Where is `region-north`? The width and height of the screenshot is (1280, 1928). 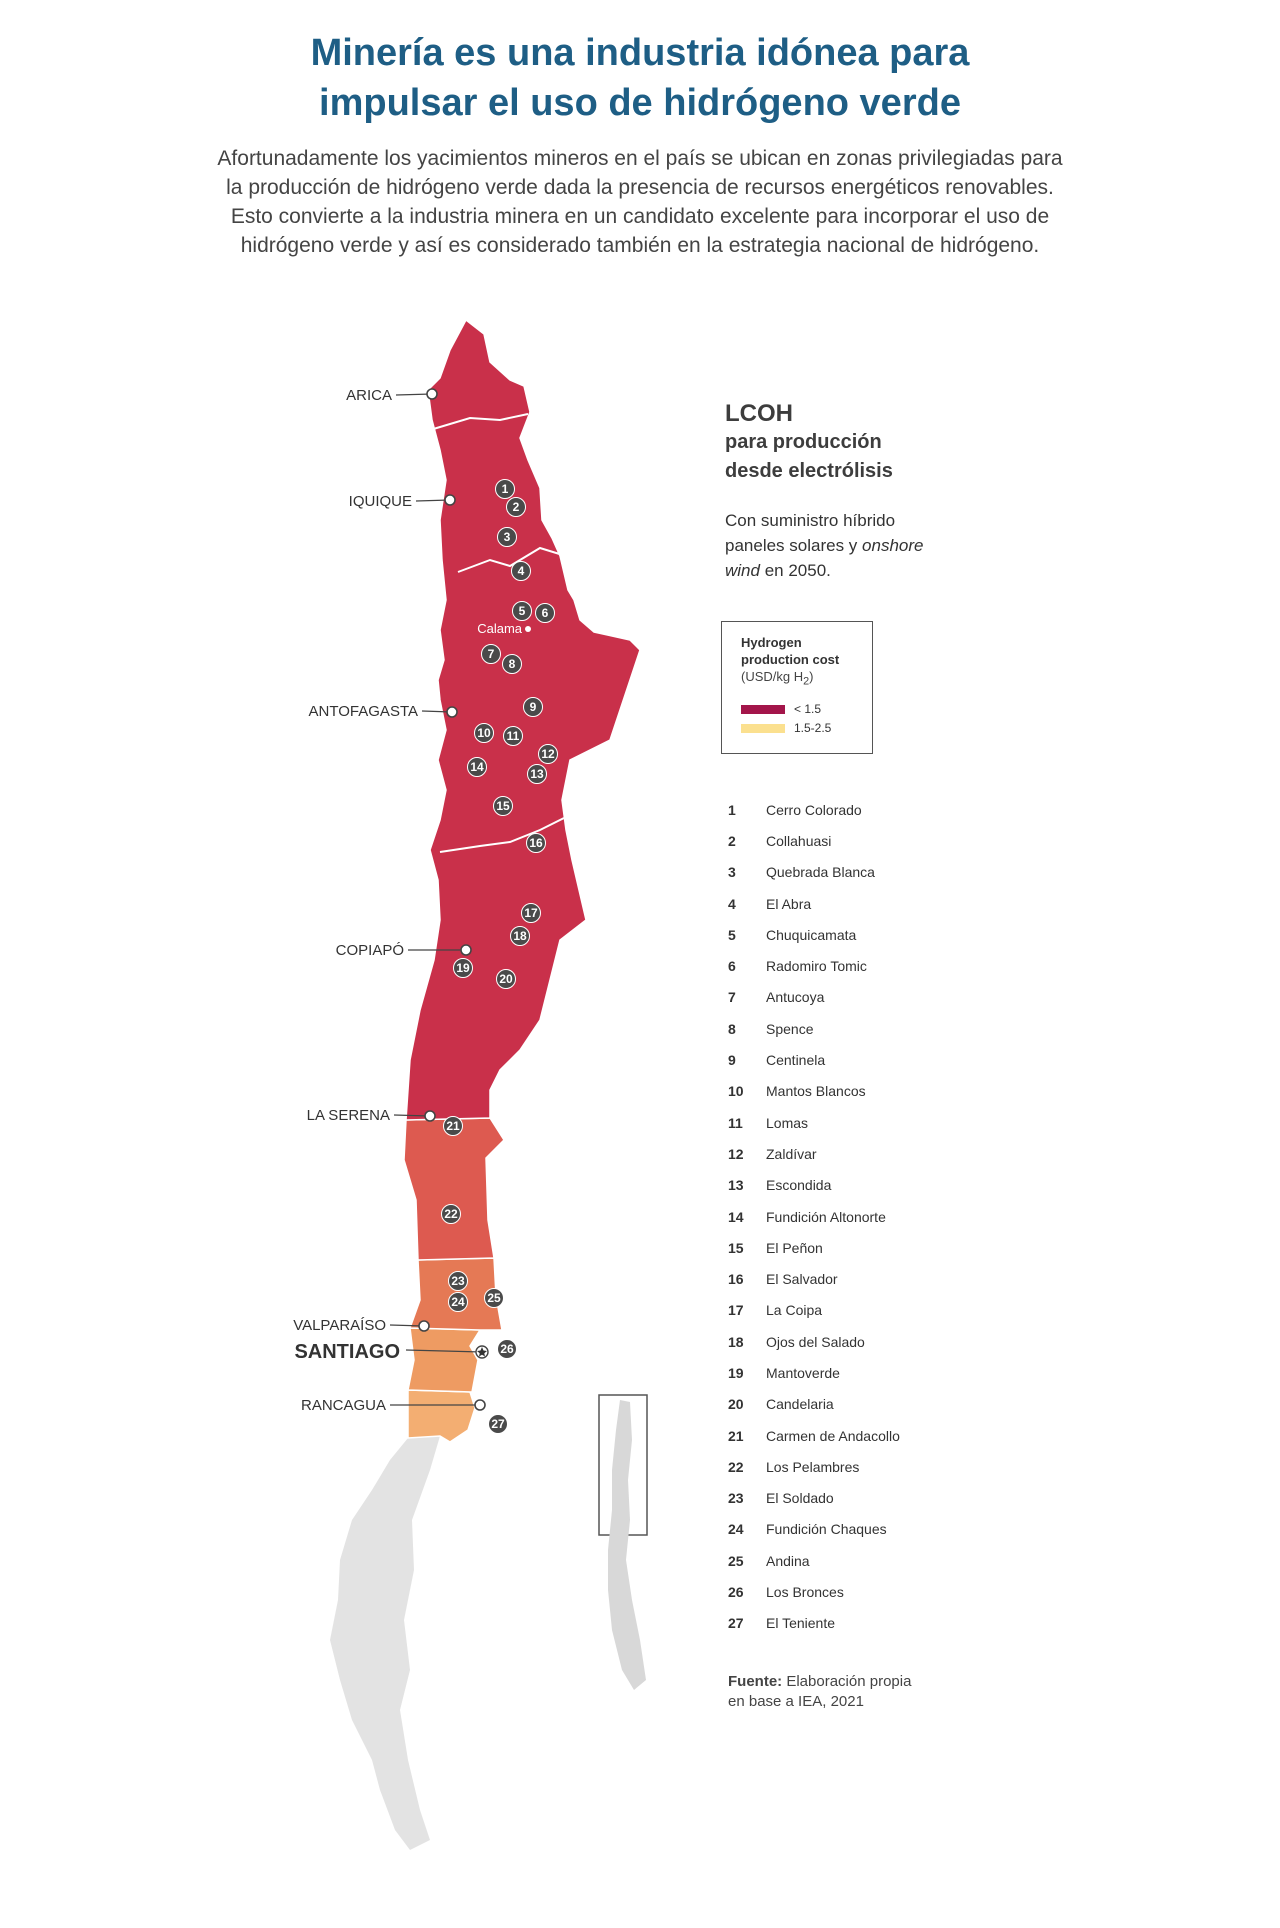
region-north is located at coordinates (523, 719).